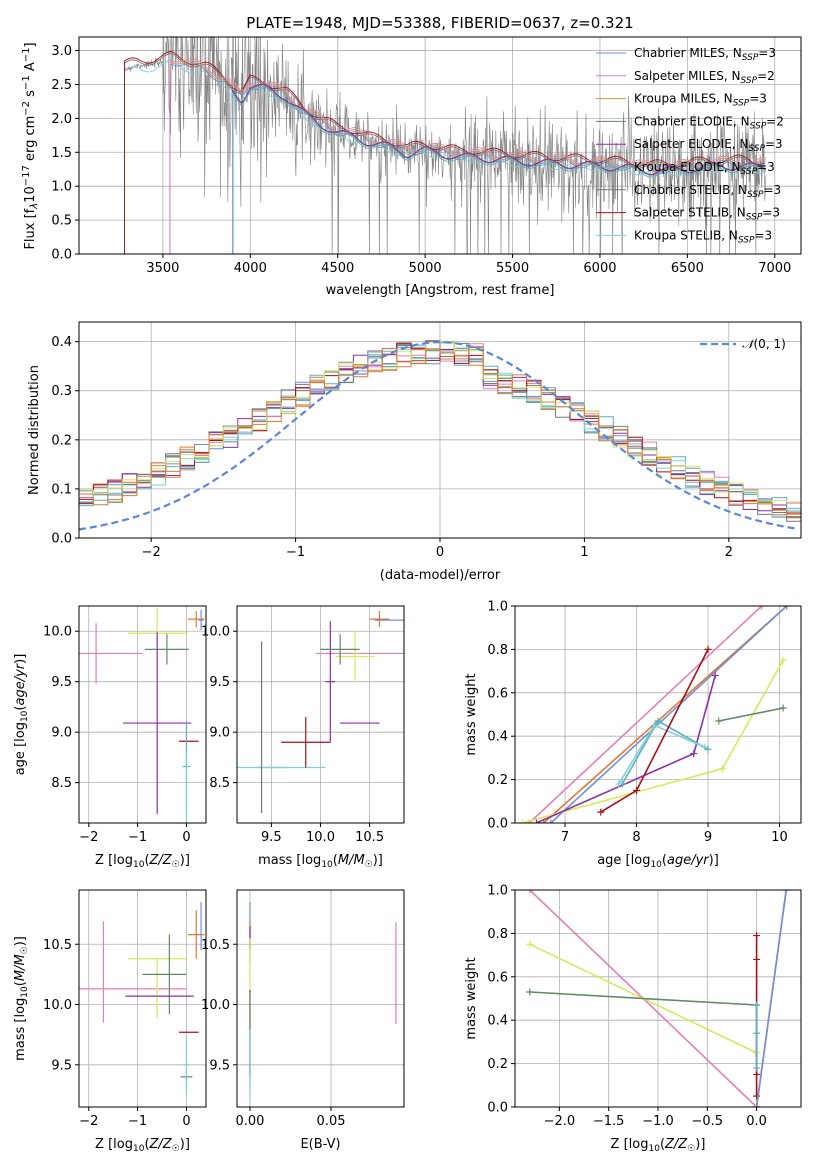  I want to click on y-axis-label: age [log10(age/yr)], so click(21, 715).